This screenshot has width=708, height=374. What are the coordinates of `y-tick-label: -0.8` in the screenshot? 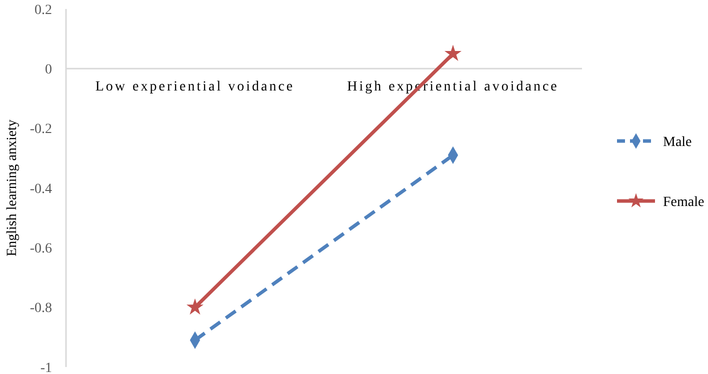 It's located at (41, 308).